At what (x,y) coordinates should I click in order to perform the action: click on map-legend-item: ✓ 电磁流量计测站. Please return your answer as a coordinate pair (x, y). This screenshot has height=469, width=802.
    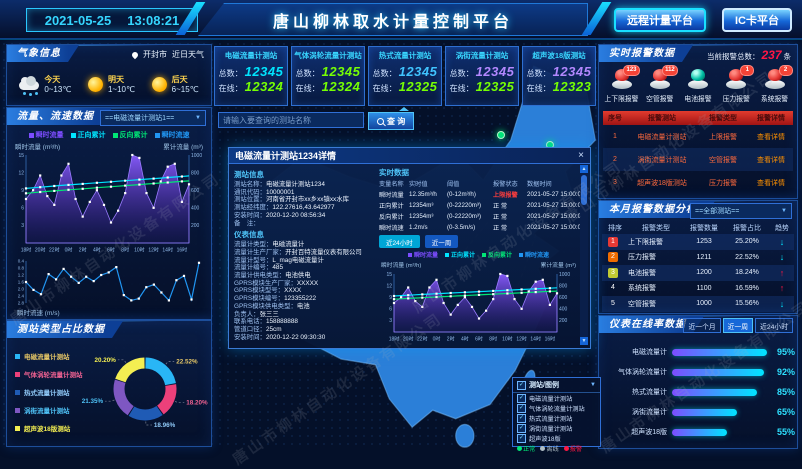
    Looking at the image, I should click on (556, 398).